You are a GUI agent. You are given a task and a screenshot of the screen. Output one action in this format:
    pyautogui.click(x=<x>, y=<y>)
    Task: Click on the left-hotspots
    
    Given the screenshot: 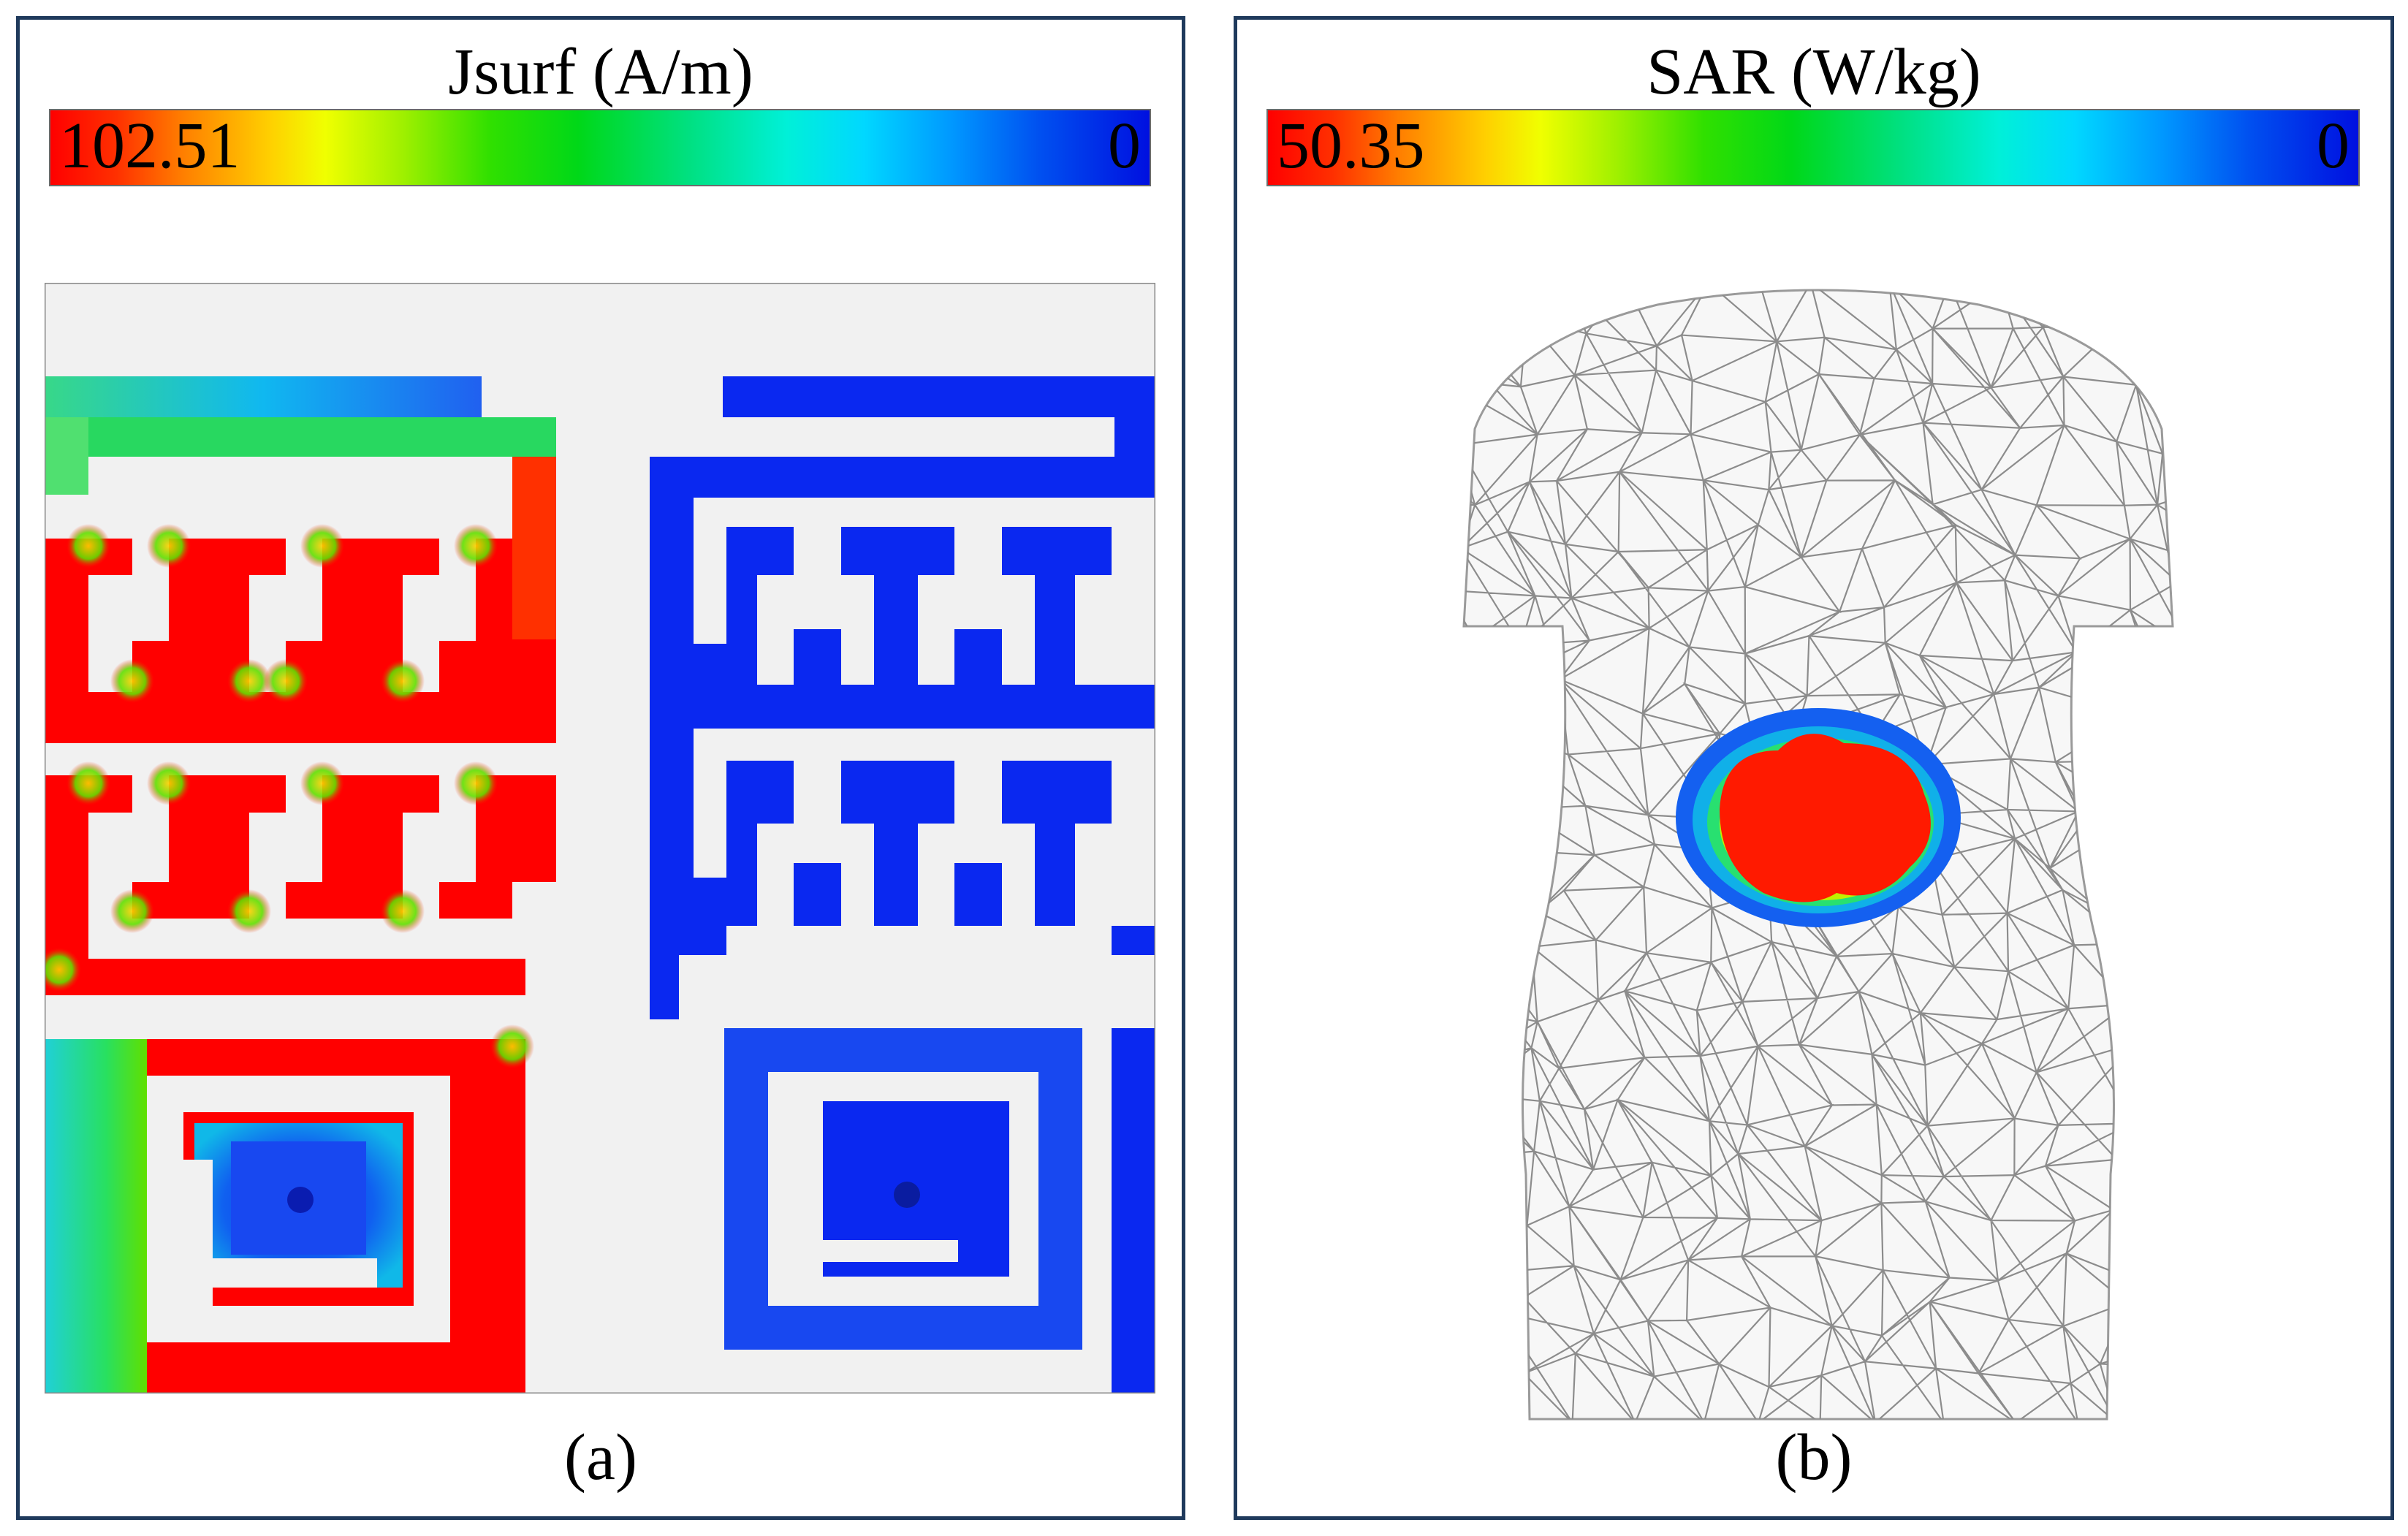 What is the action you would take?
    pyautogui.click(x=289, y=796)
    